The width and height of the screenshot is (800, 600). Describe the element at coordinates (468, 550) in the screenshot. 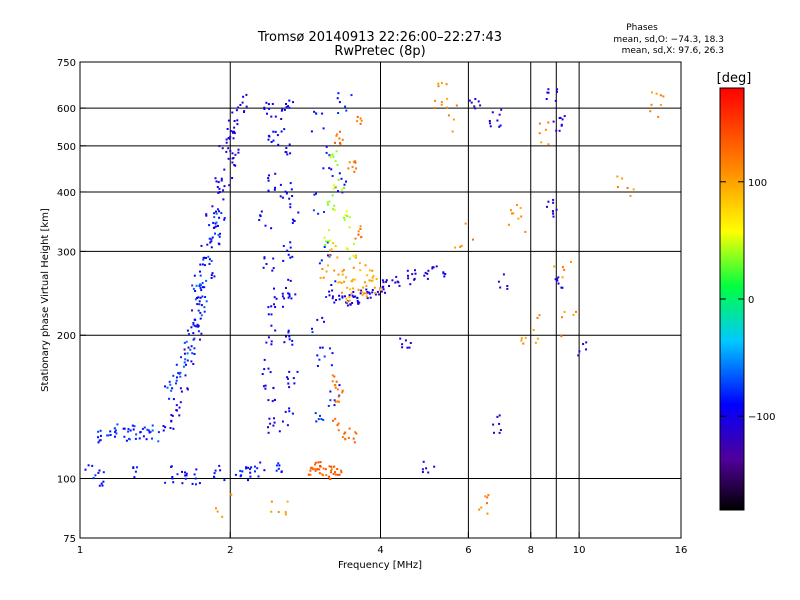

I see `x-tick-label: 6` at that location.